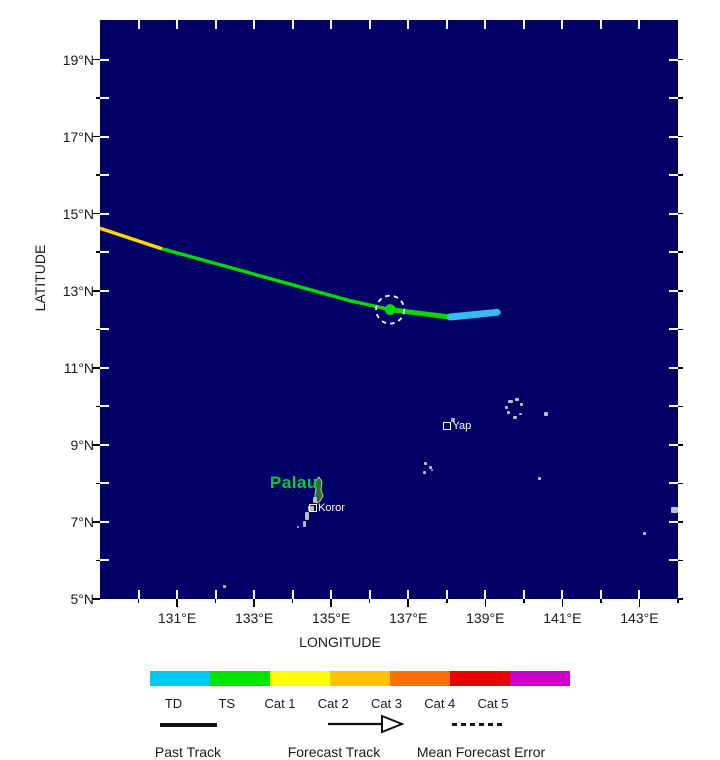 The width and height of the screenshot is (720, 760). Describe the element at coordinates (390, 309) in the screenshot. I see `storm-center-dashed-circle` at that location.